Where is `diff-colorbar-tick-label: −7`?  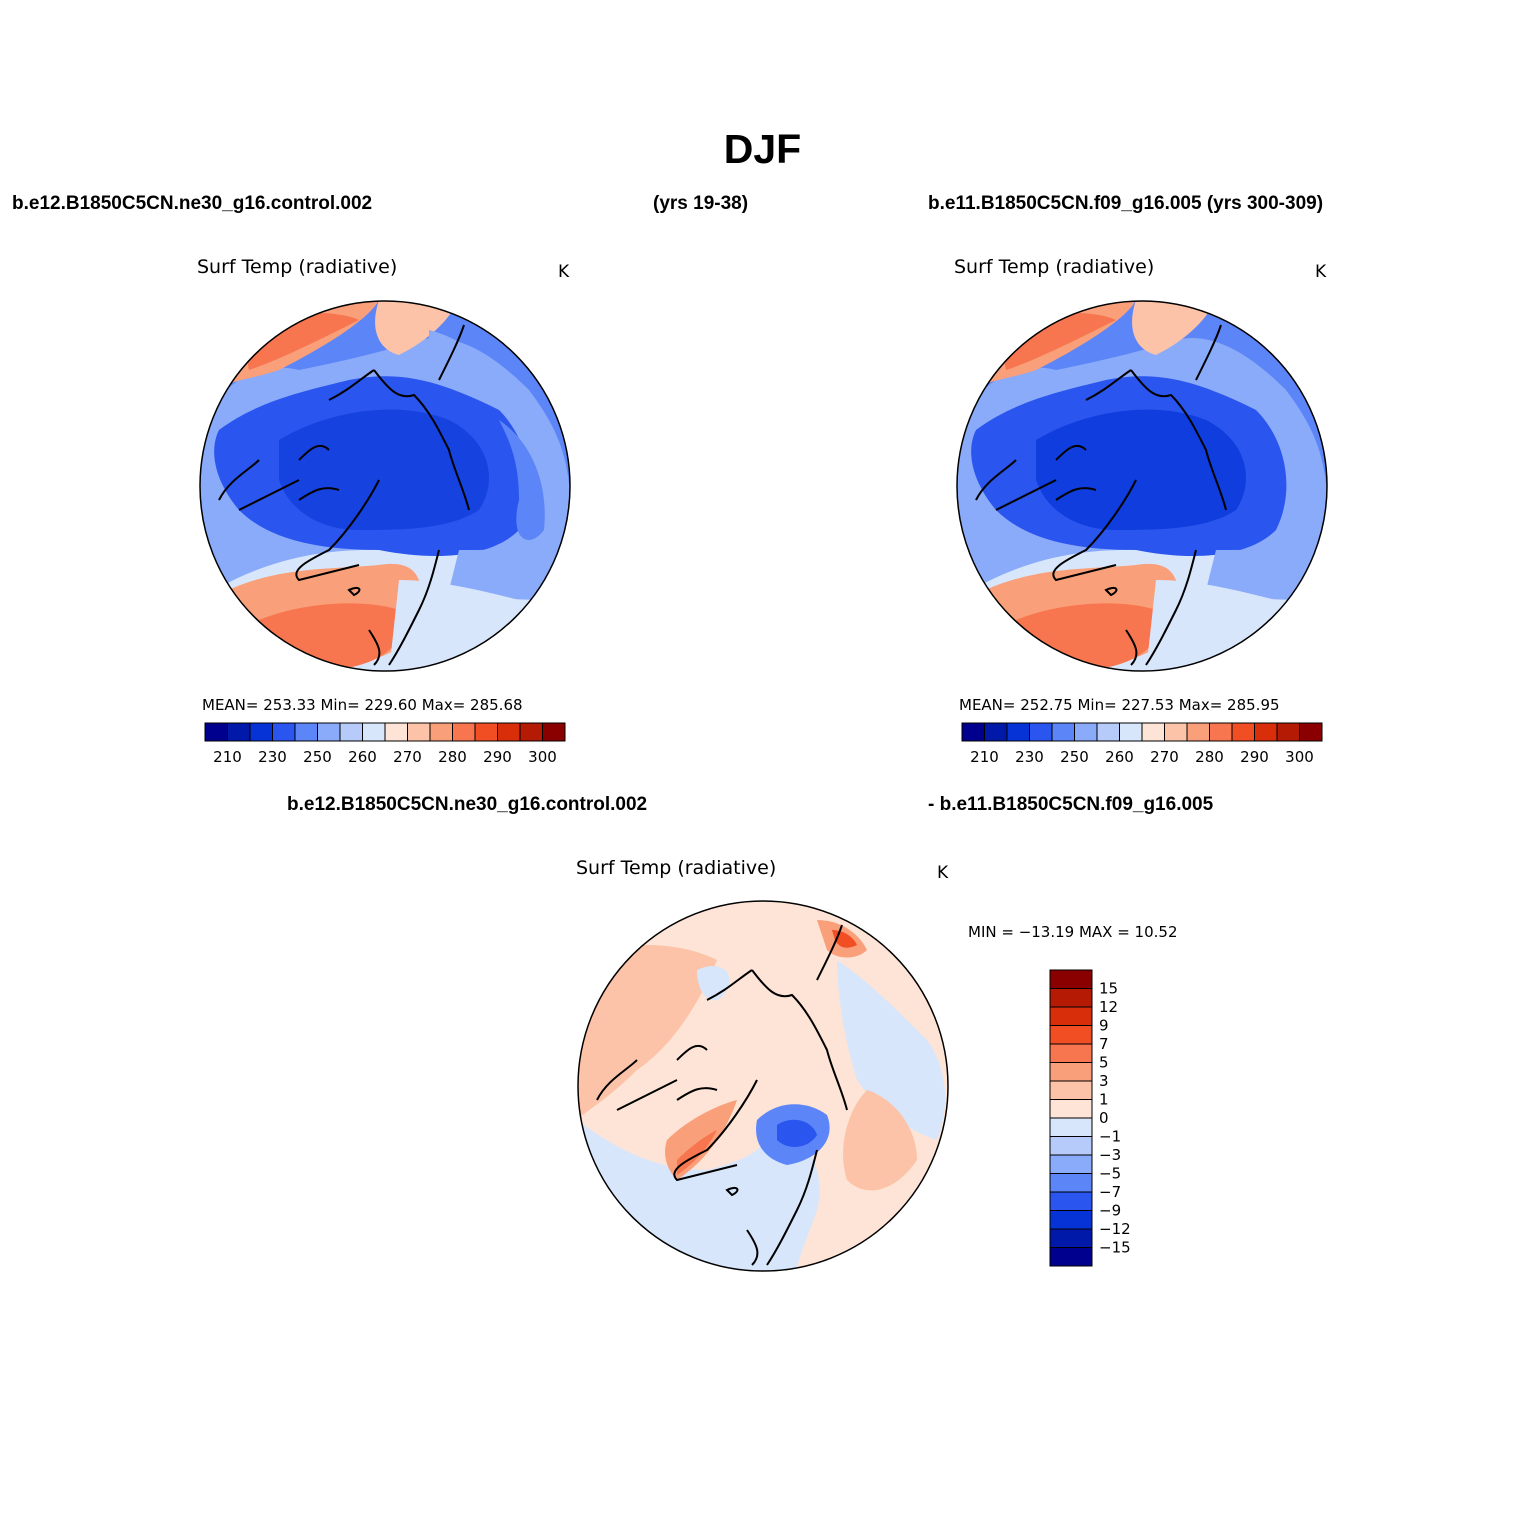
diff-colorbar-tick-label: −7 is located at coordinates (1110, 1192).